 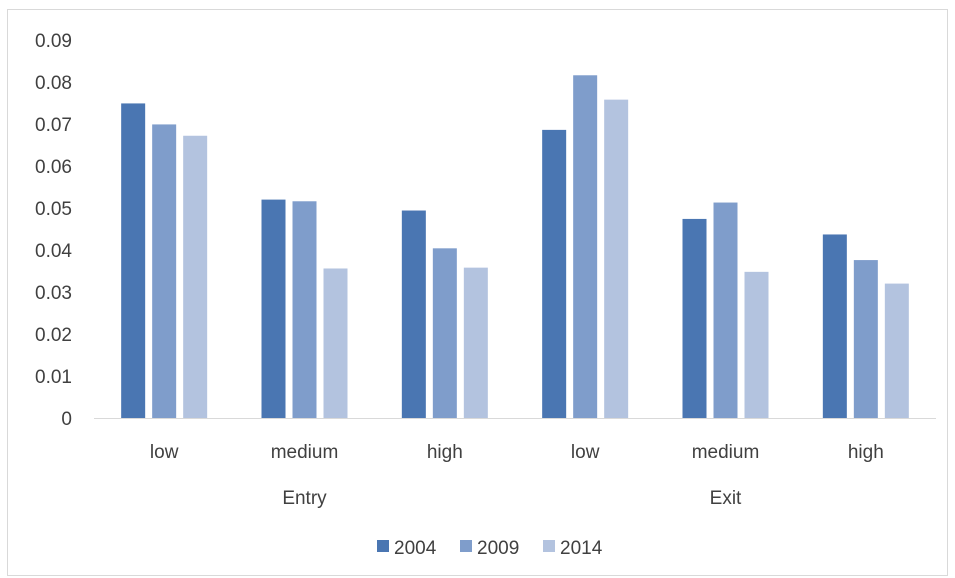 I want to click on y-tick-label: 0.05, so click(x=53, y=209).